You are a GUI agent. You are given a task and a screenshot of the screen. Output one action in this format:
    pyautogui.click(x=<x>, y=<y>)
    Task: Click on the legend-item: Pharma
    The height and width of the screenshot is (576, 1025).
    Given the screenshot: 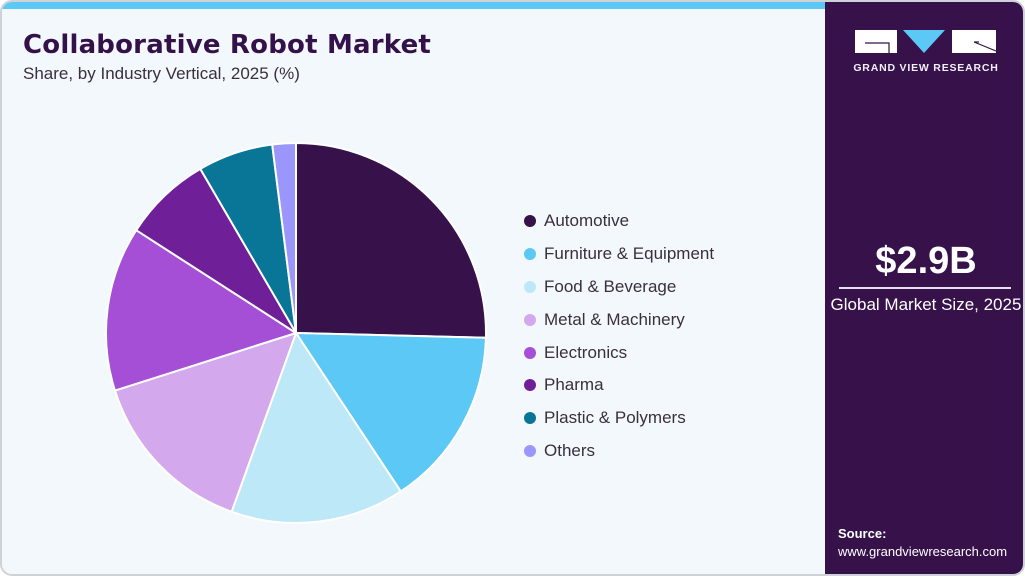 What is the action you would take?
    pyautogui.click(x=619, y=385)
    